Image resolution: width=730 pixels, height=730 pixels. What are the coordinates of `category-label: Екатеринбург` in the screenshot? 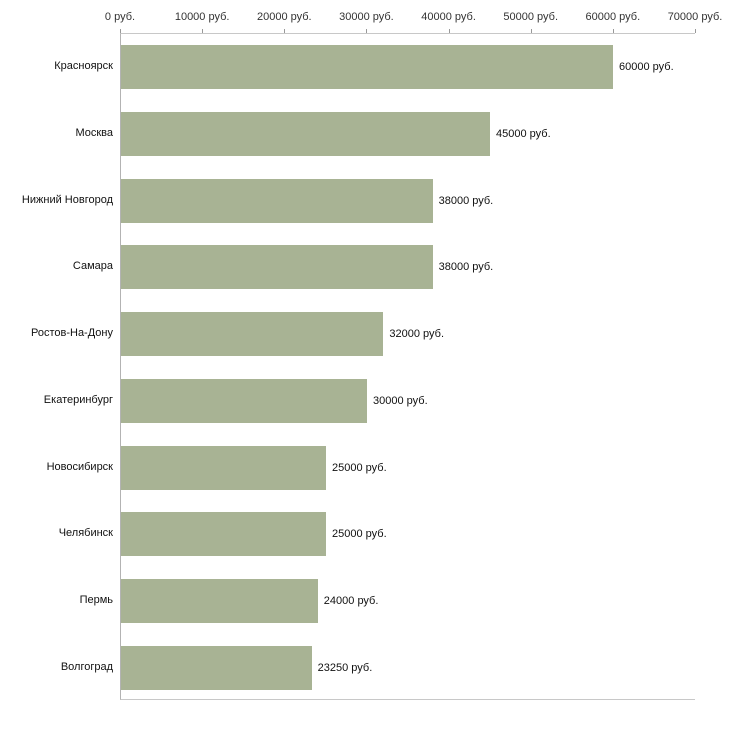 It's located at (78, 399).